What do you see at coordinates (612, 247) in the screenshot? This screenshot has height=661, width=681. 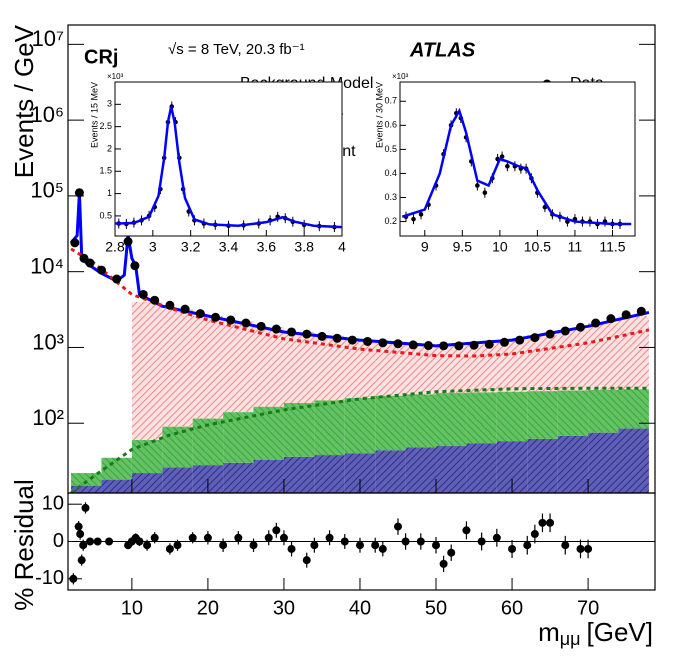 I see `x-tick-label: 11.5` at bounding box center [612, 247].